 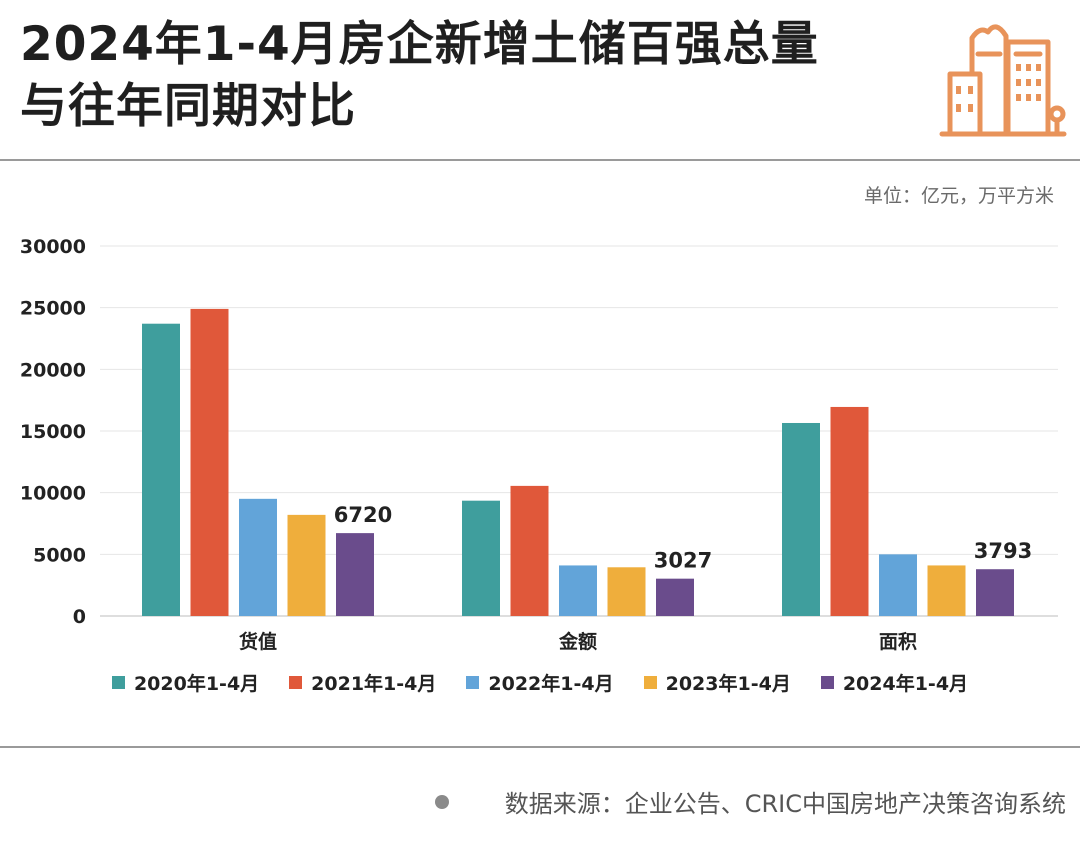 I want to click on source-note: 数据来源：企业公告、CRIC中国房地产决策咨询系统, so click(x=750, y=801).